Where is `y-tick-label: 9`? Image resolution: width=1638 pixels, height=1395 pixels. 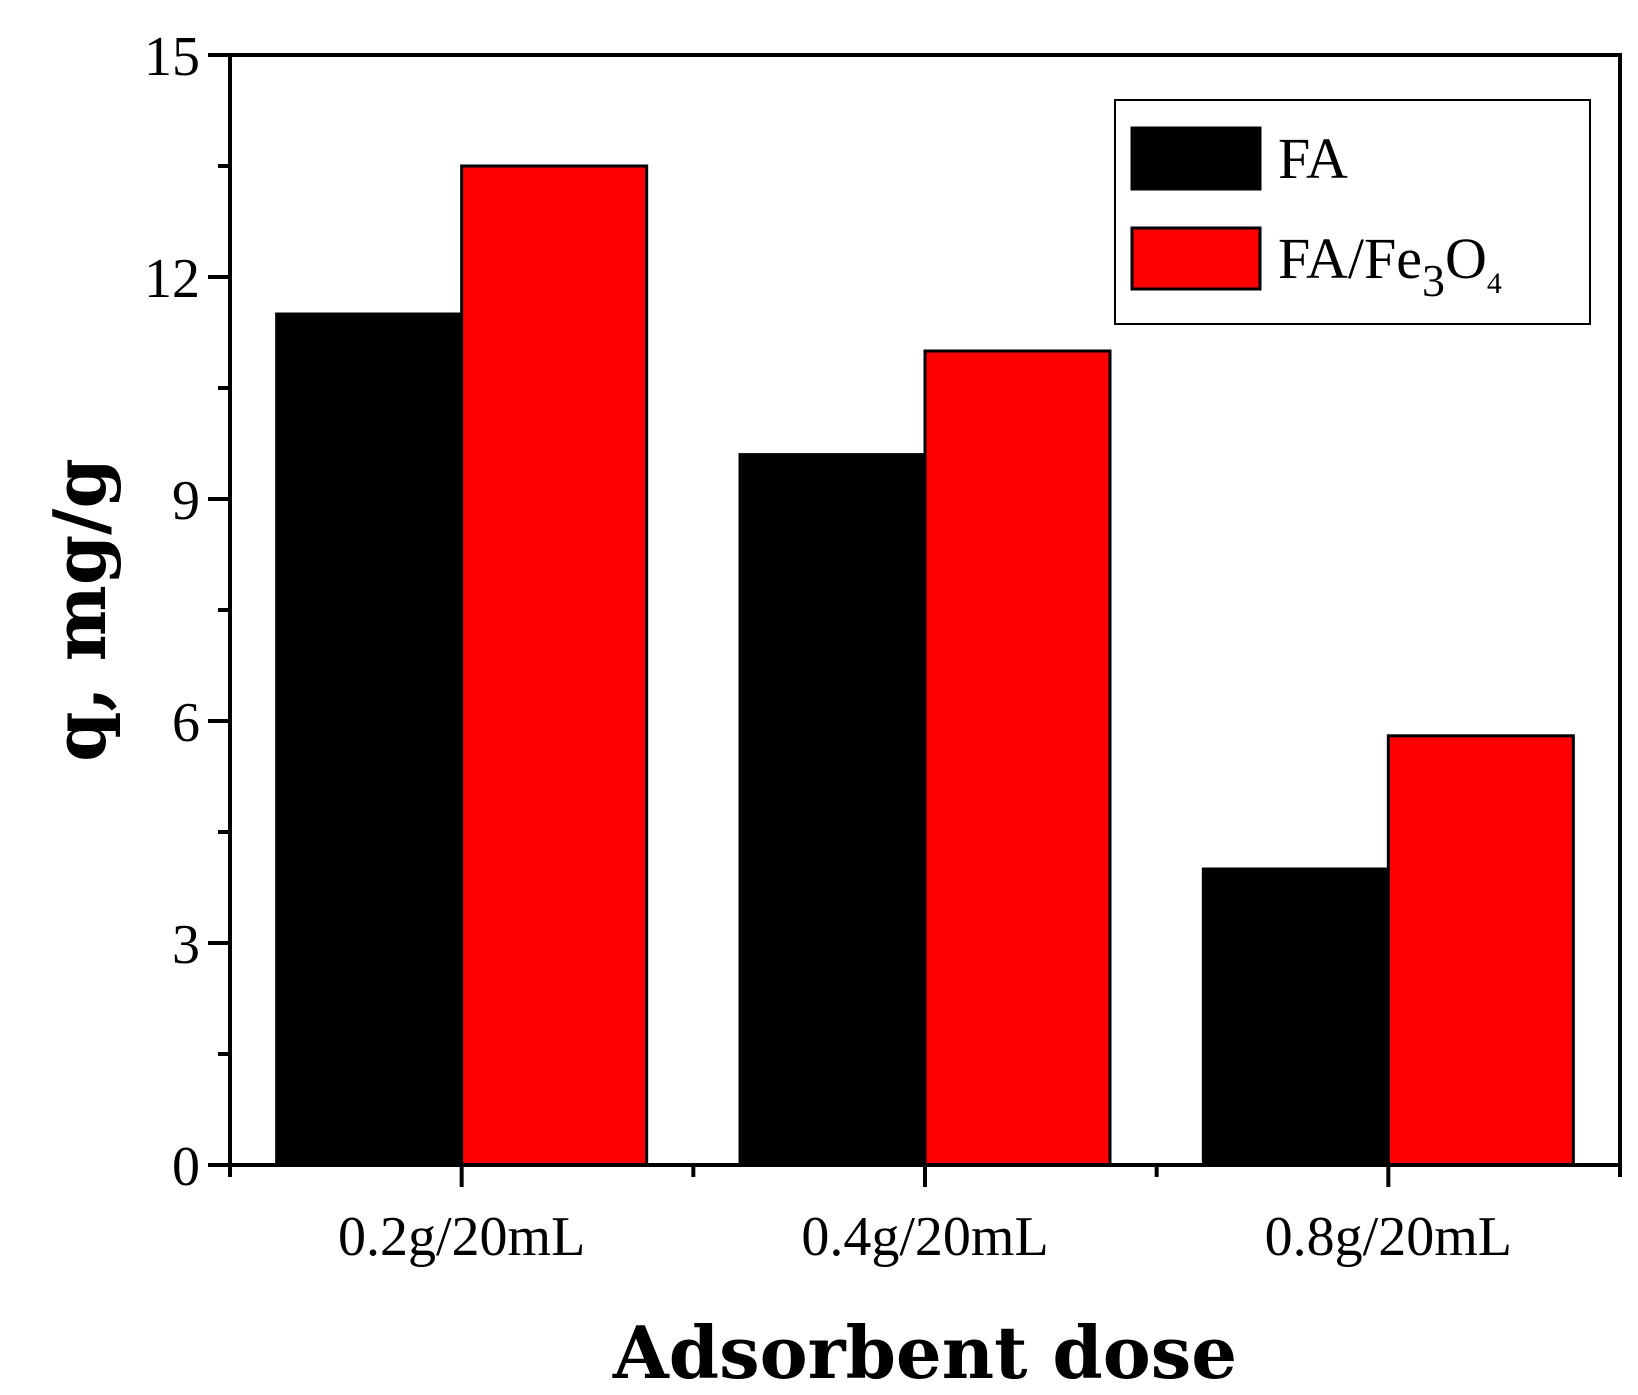 y-tick-label: 9 is located at coordinates (186, 501).